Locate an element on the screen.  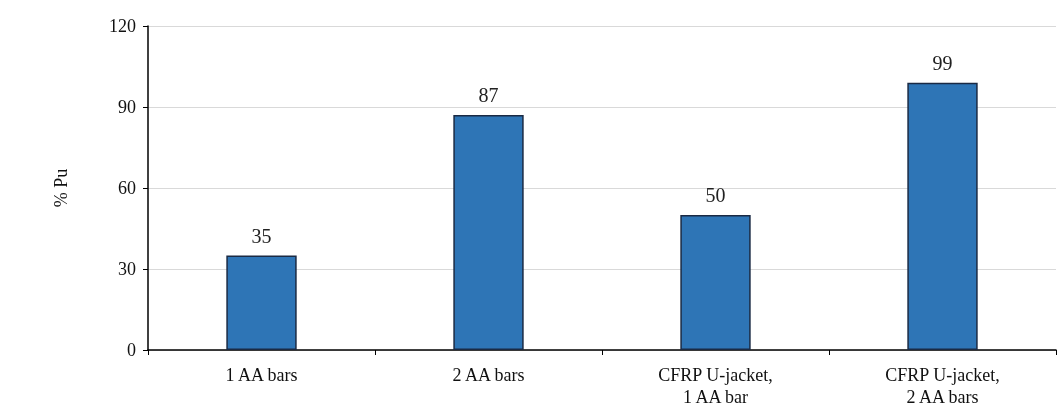
x-tick-label: CFRP U-jacket, 1 AA bar is located at coordinates (715, 386).